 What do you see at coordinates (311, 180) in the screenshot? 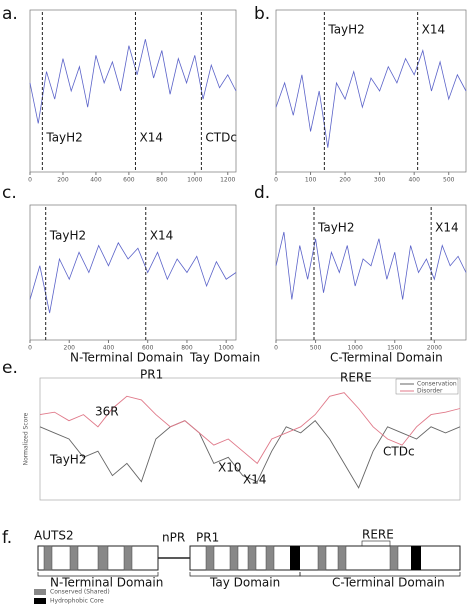
I see `x-tick-label: 100` at bounding box center [311, 180].